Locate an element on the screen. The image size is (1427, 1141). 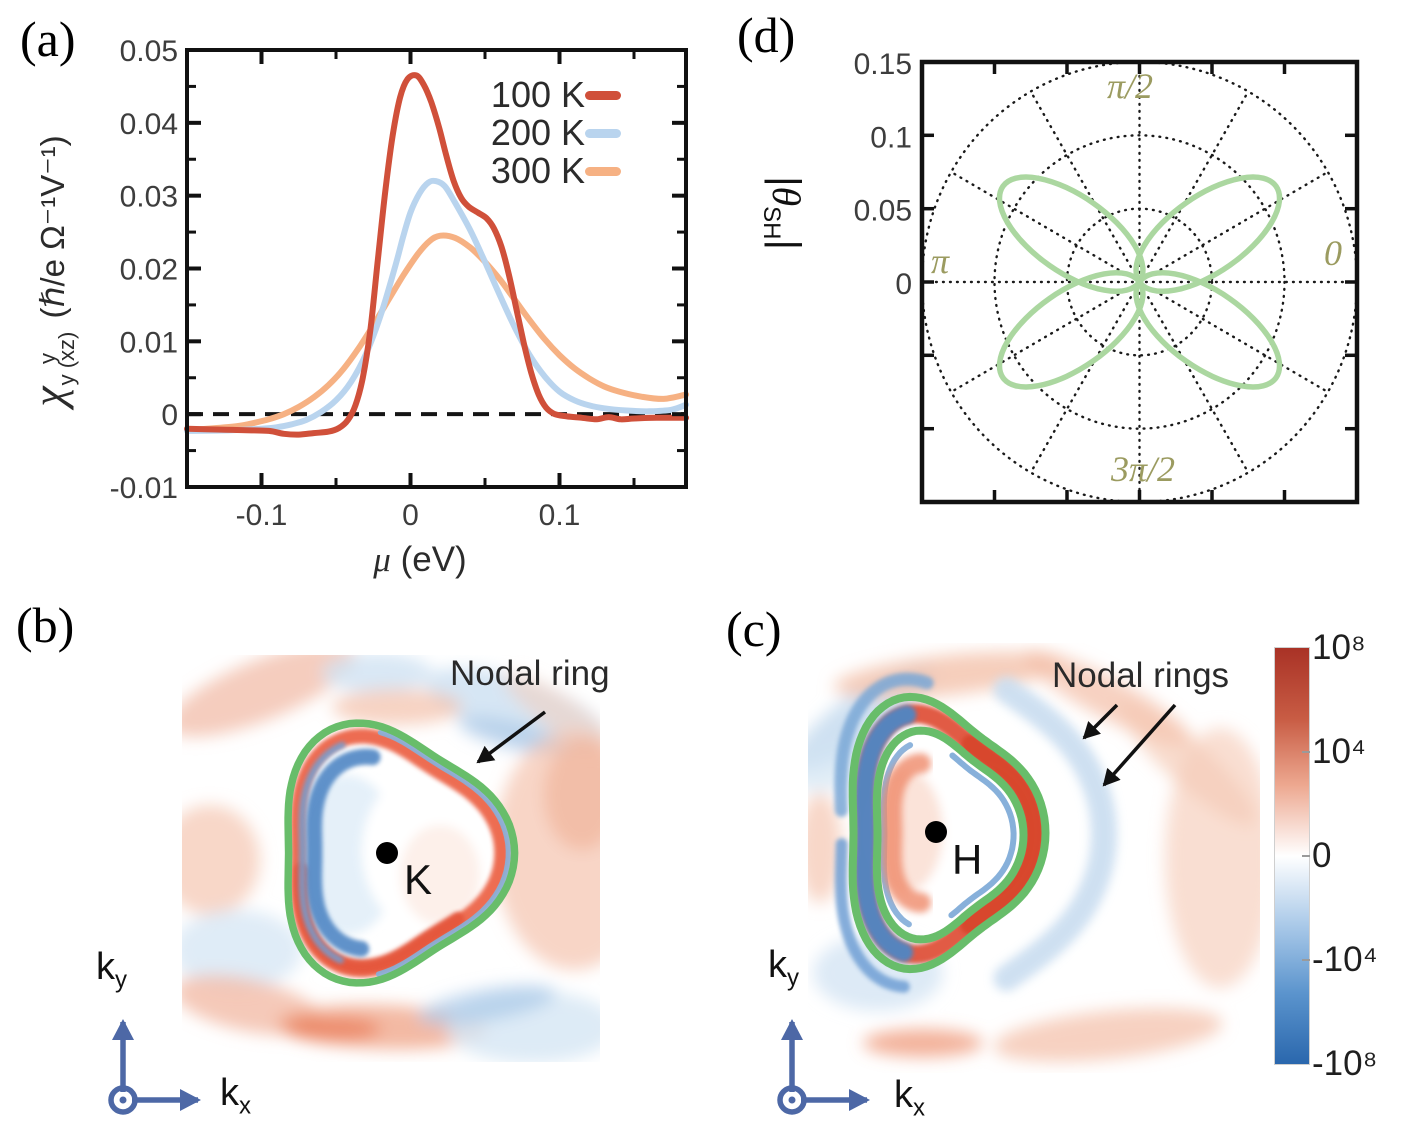
angle-label: 0 is located at coordinates (1333, 253).